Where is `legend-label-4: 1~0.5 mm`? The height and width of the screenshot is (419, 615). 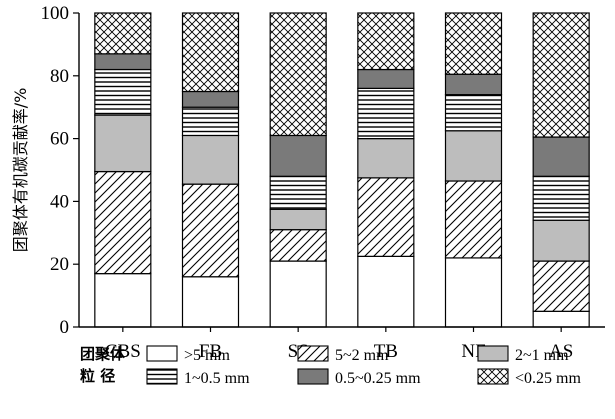 legend-label-4: 1~0.5 mm is located at coordinates (217, 378).